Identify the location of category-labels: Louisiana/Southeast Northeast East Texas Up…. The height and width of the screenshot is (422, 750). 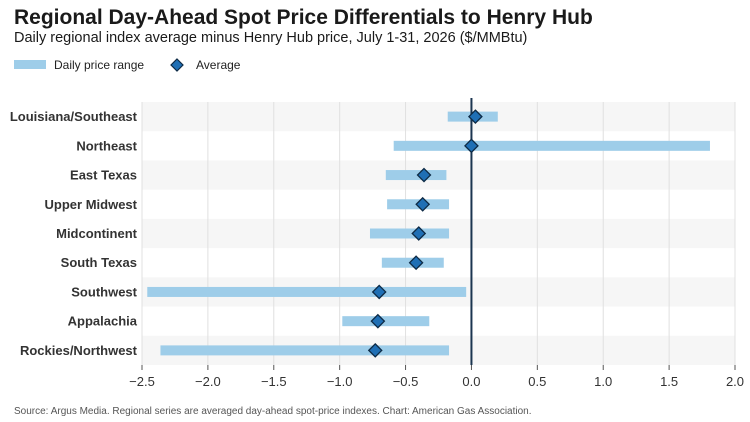
(74, 233).